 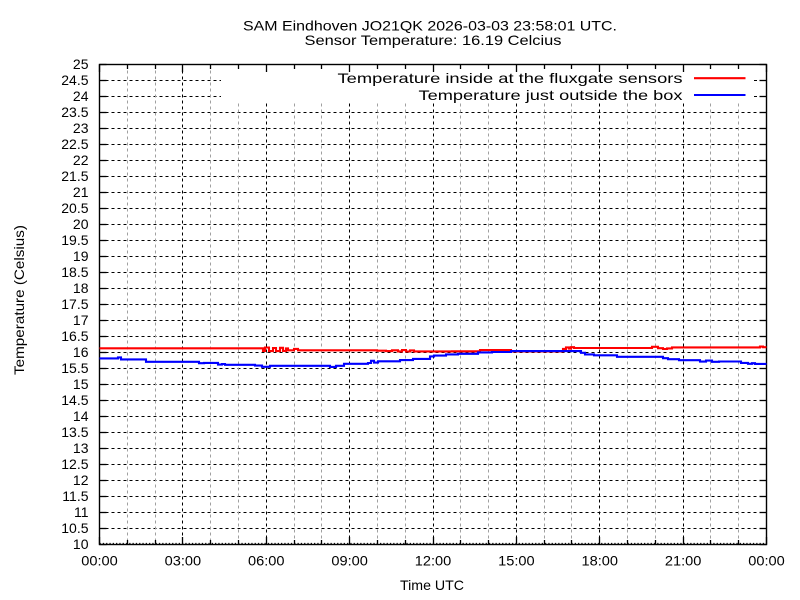 I want to click on svg-text: 19, so click(x=81, y=256).